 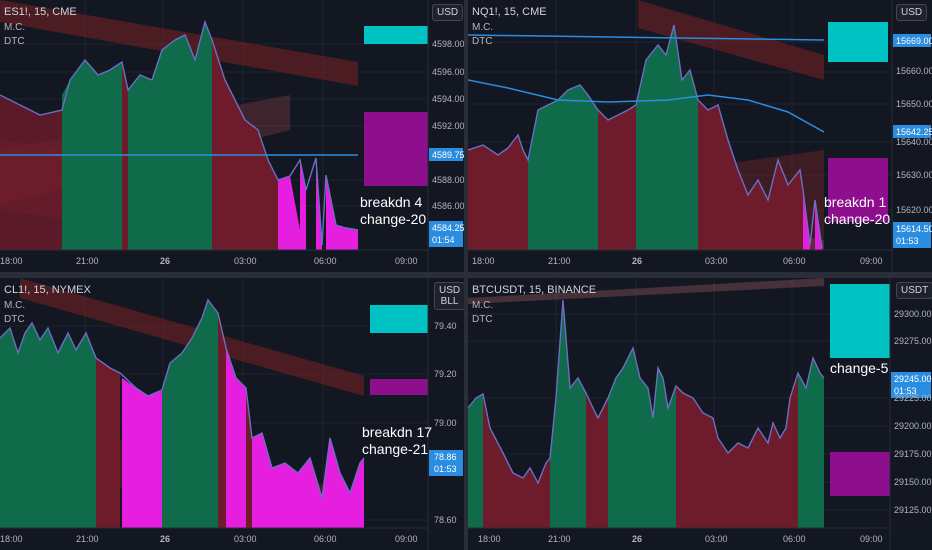 I want to click on last-price-label: 29245.00, so click(x=913, y=379).